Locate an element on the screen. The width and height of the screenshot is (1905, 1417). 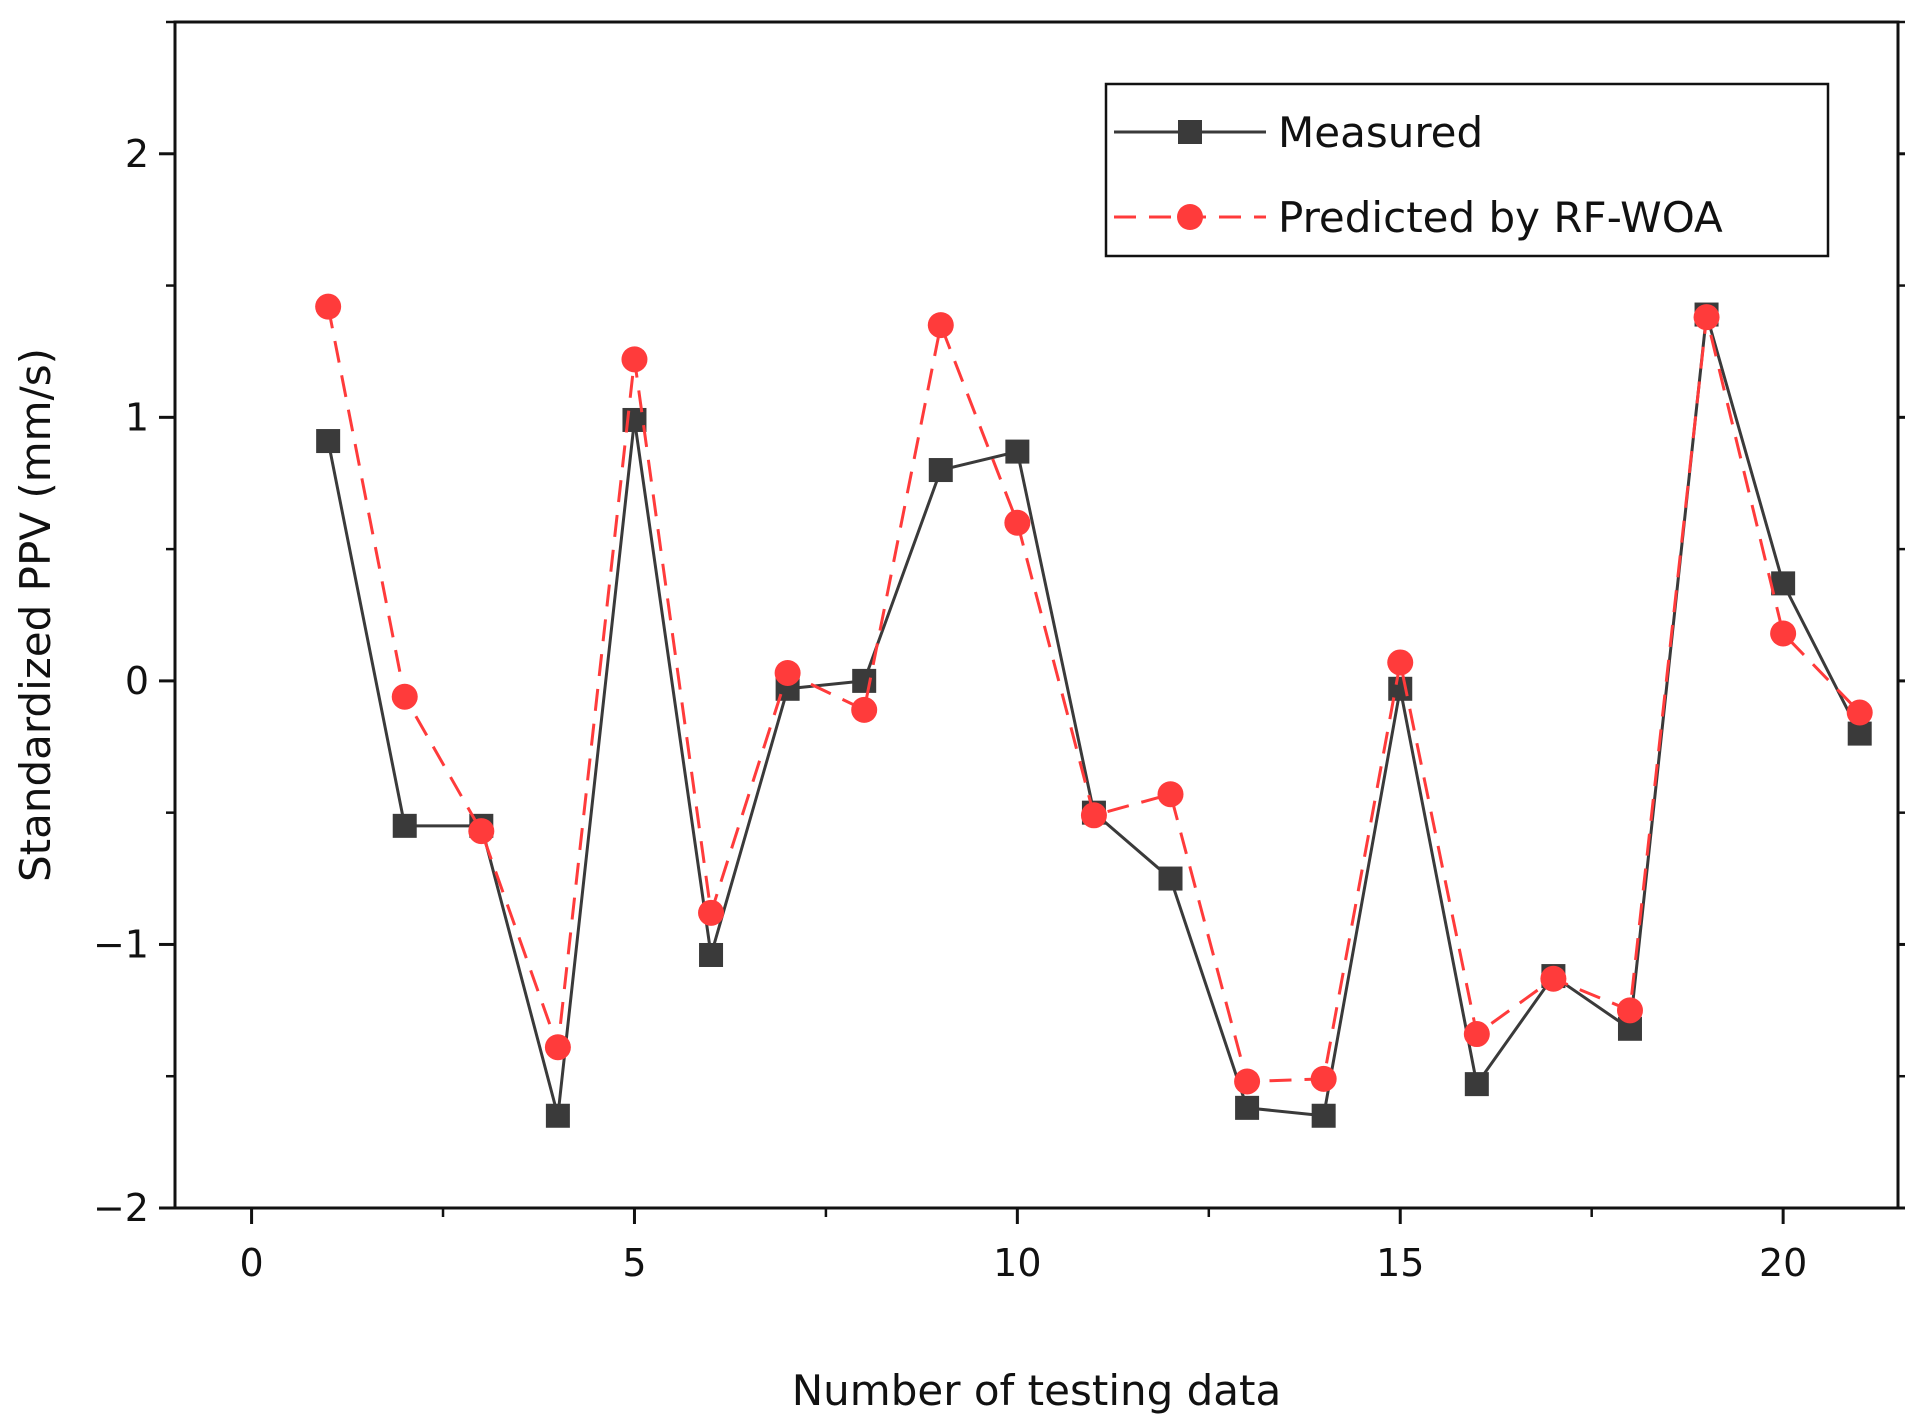
y-tick-label: 0 is located at coordinates (137, 681).